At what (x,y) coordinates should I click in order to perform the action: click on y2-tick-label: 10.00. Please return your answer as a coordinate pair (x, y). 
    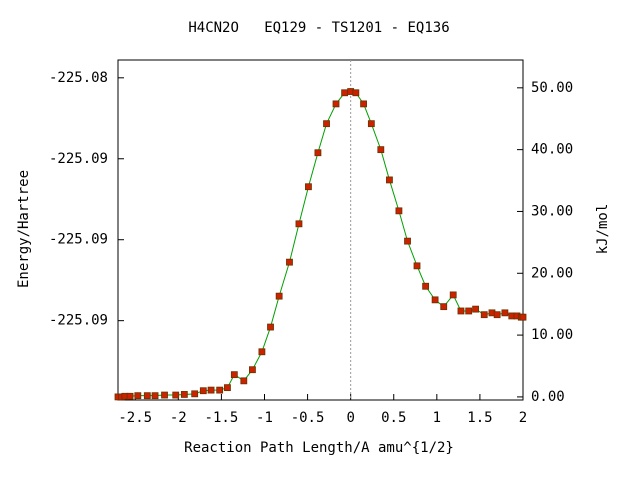
    Looking at the image, I should click on (552, 335).